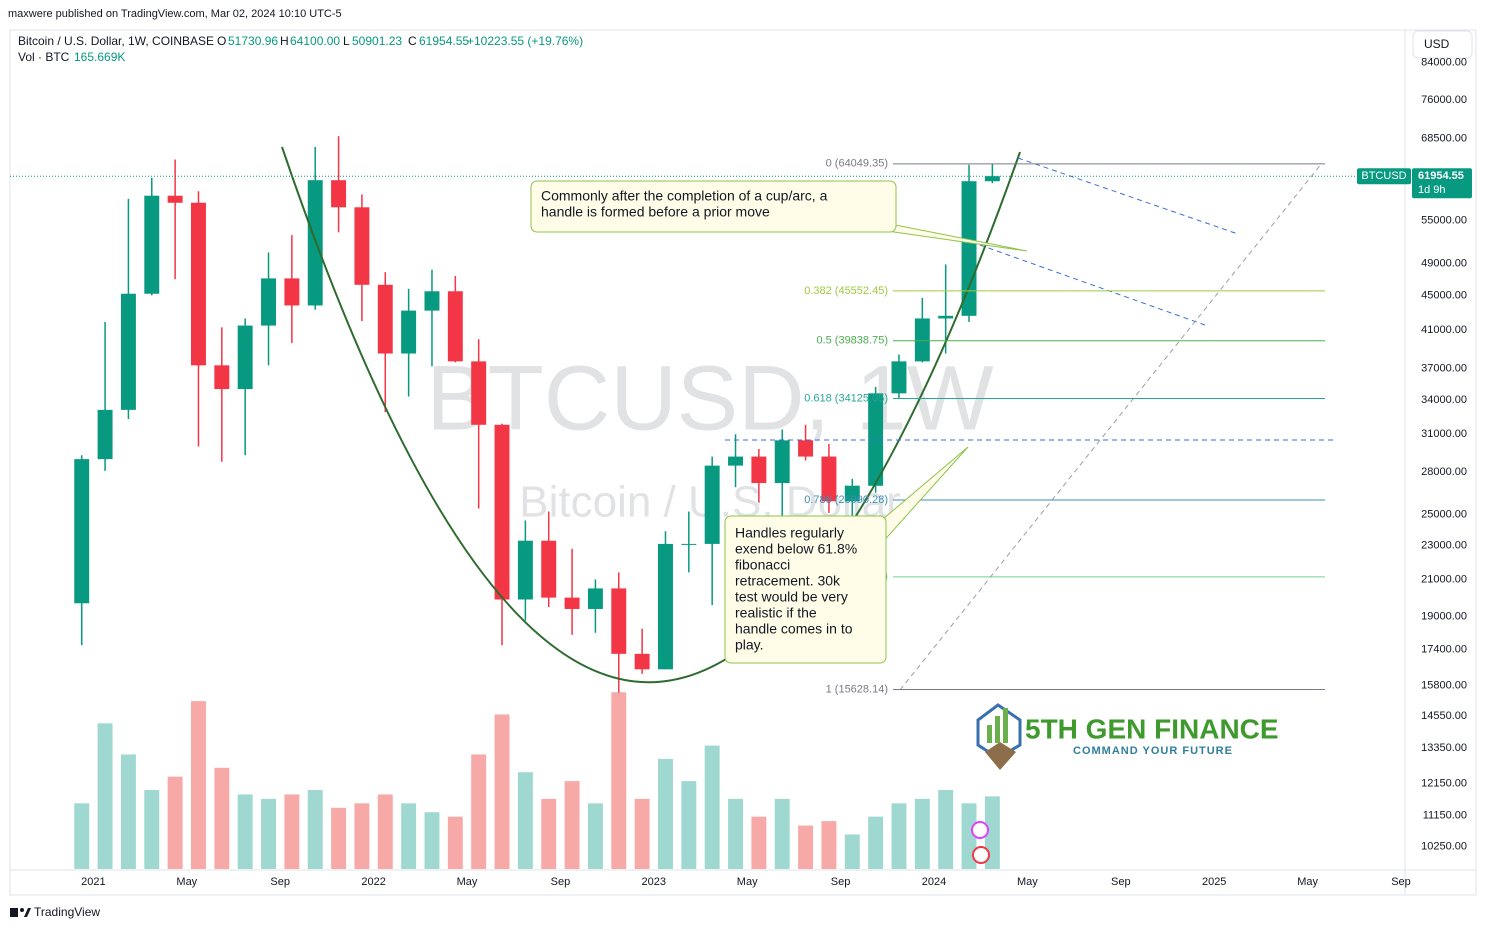 This screenshot has height=931, width=1486. What do you see at coordinates (1092, 285) in the screenshot?
I see `trend-line` at bounding box center [1092, 285].